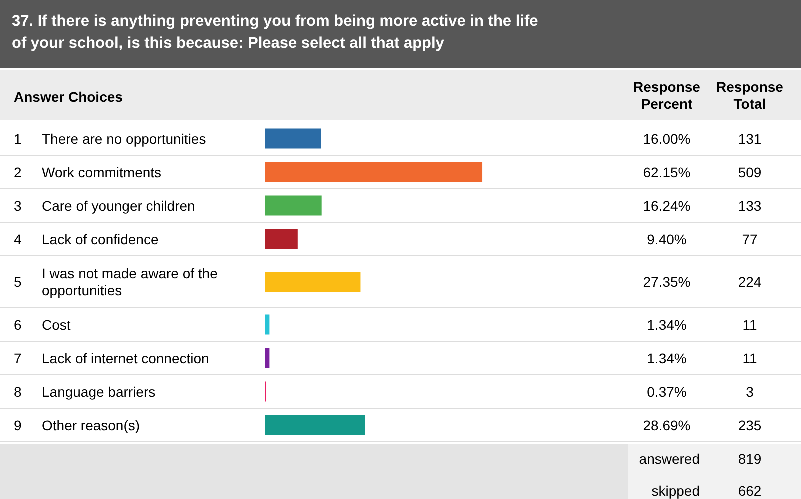 The height and width of the screenshot is (499, 801). Describe the element at coordinates (750, 95) in the screenshot. I see `text: Response Total` at that location.